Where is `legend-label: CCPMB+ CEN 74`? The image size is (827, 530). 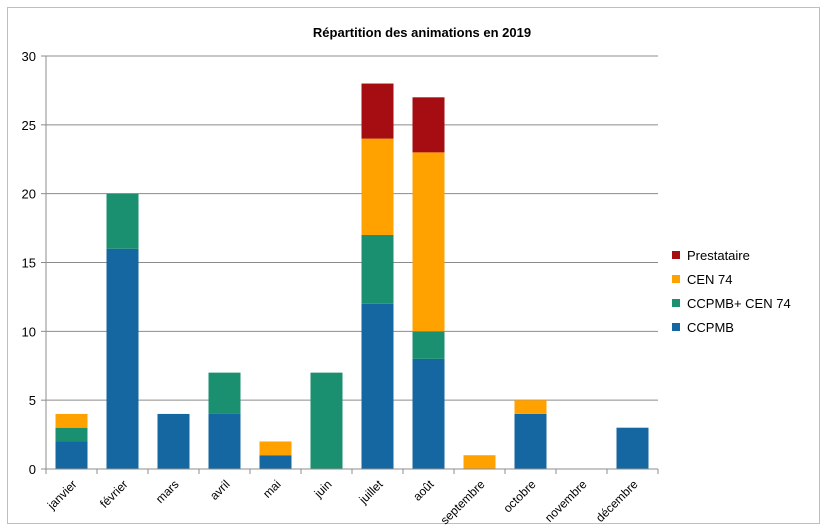 legend-label: CCPMB+ CEN 74 is located at coordinates (739, 303).